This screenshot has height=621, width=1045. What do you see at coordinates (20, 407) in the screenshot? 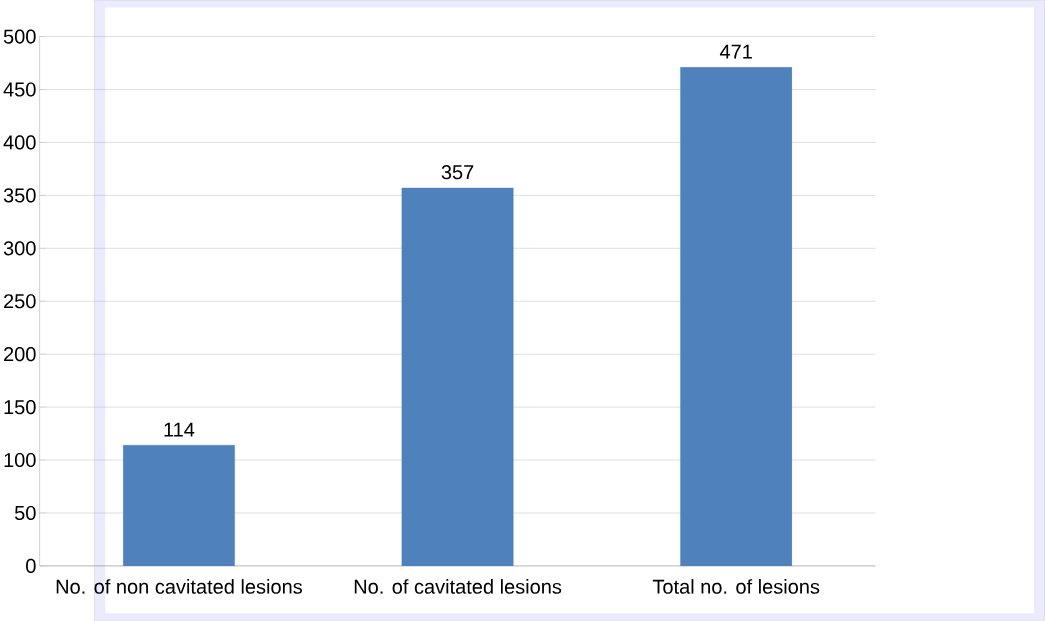
I see `y-tick-label: 150` at bounding box center [20, 407].